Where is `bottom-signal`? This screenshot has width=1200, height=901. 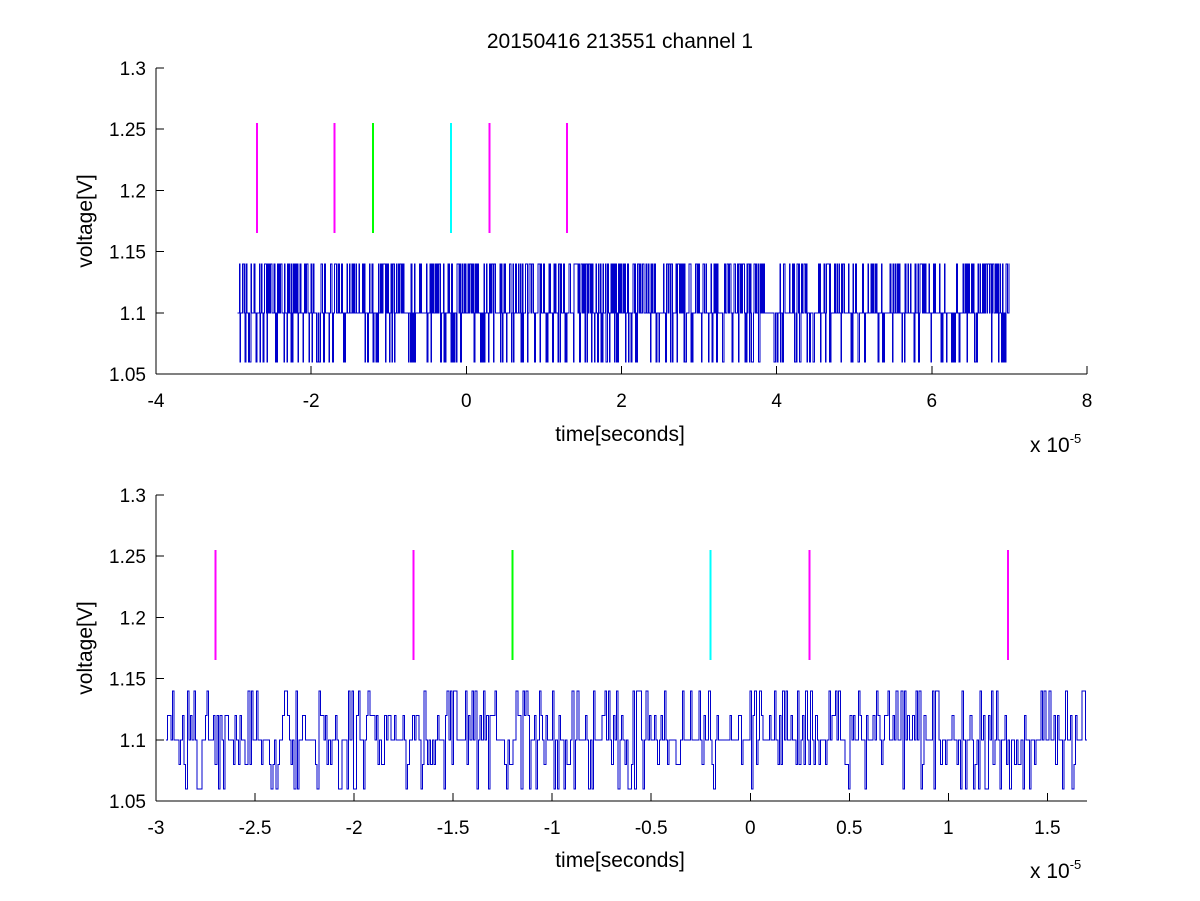 bottom-signal is located at coordinates (626, 740).